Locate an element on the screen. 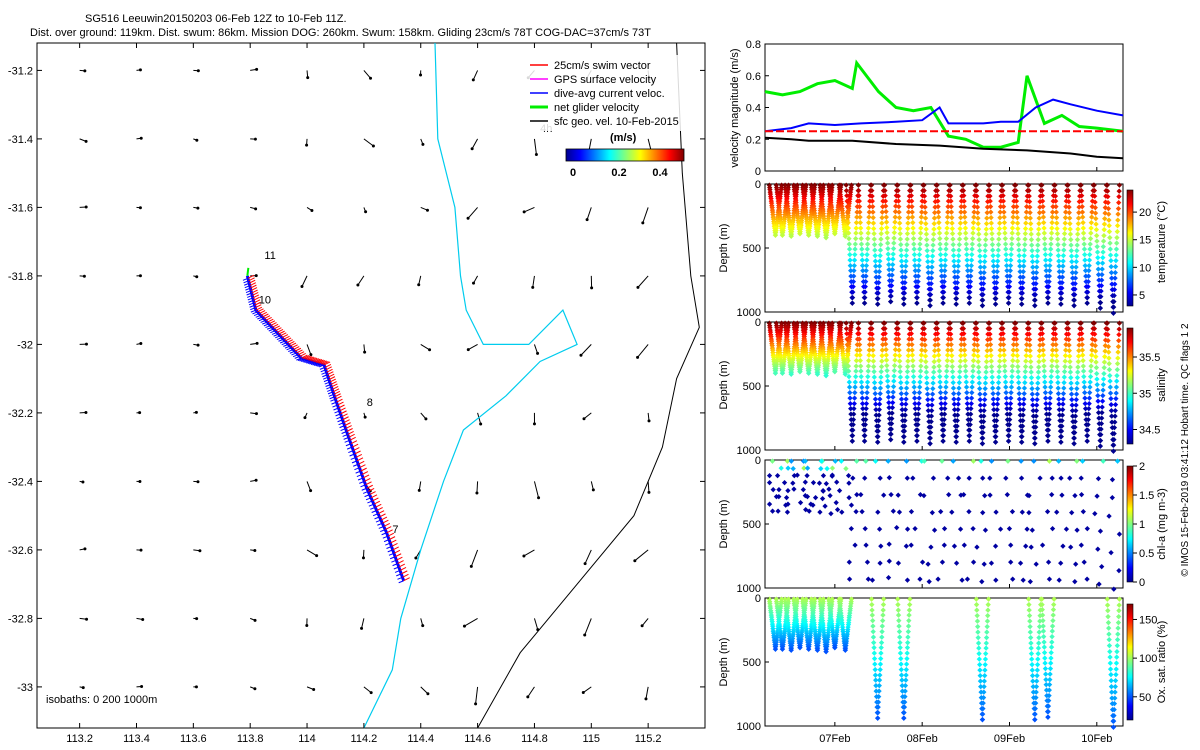 The width and height of the screenshot is (1200, 750). velocity-series-line is located at coordinates (944, 148).